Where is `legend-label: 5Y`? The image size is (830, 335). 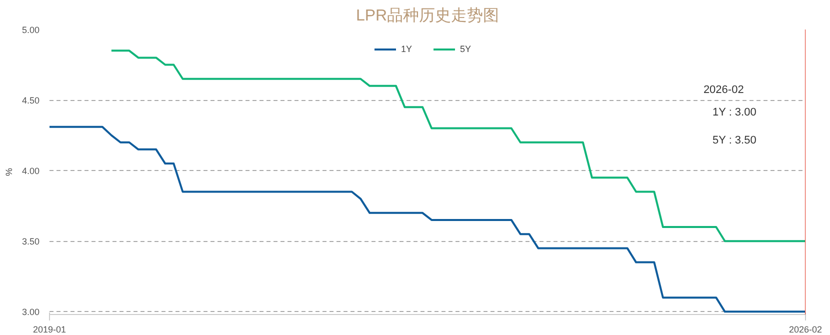 legend-label: 5Y is located at coordinates (466, 49).